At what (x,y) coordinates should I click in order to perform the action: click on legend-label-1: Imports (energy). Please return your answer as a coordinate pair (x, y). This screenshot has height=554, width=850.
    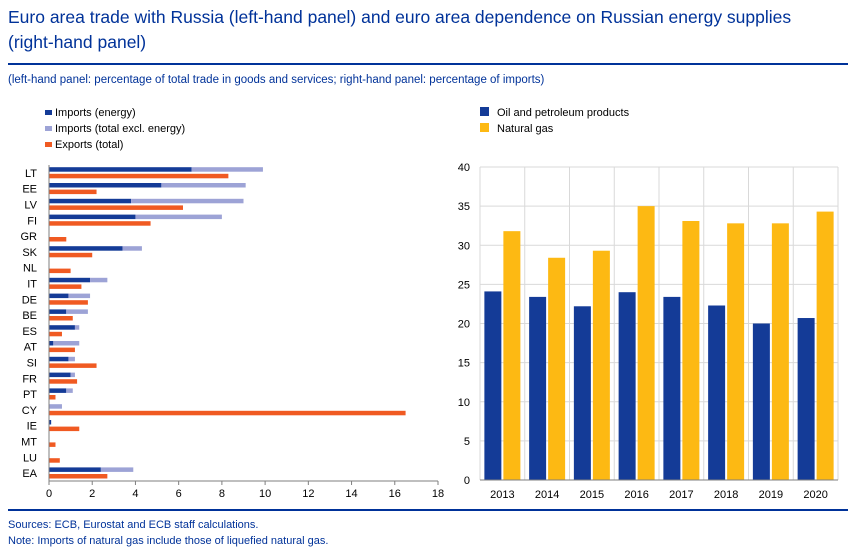
    Looking at the image, I should click on (95, 113).